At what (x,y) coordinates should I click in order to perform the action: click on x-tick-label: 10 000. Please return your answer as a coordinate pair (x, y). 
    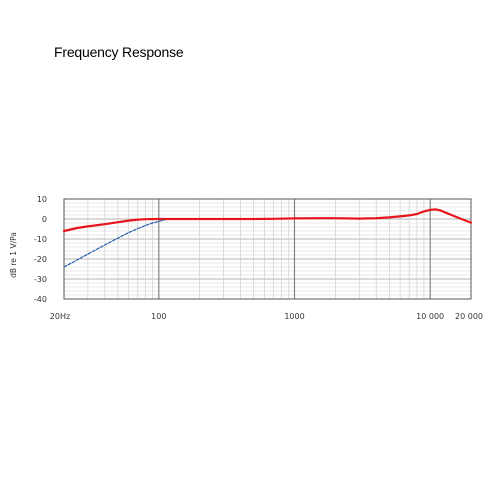
    Looking at the image, I should click on (430, 316).